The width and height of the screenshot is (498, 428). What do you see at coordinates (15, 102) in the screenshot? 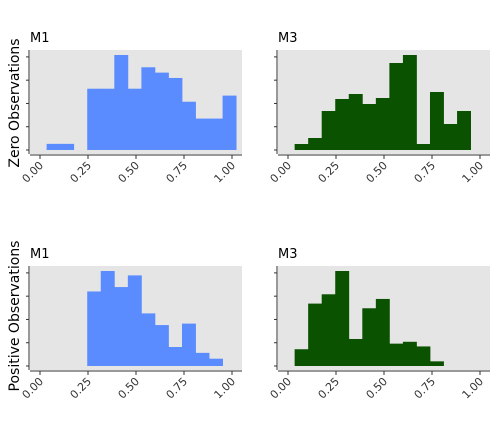
I see `row-label-zero: Zero Observations` at bounding box center [15, 102].